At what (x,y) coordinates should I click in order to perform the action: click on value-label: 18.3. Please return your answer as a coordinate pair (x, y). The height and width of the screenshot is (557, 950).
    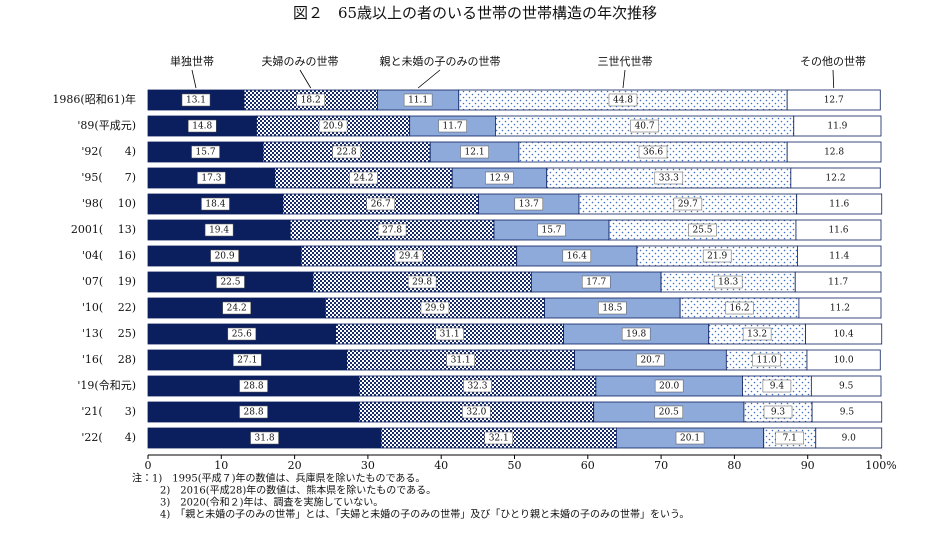
    Looking at the image, I should click on (728, 283).